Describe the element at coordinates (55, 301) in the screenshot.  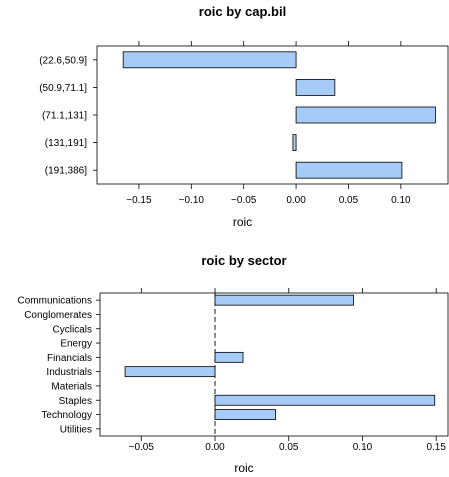
I see `category-label: Communications` at that location.